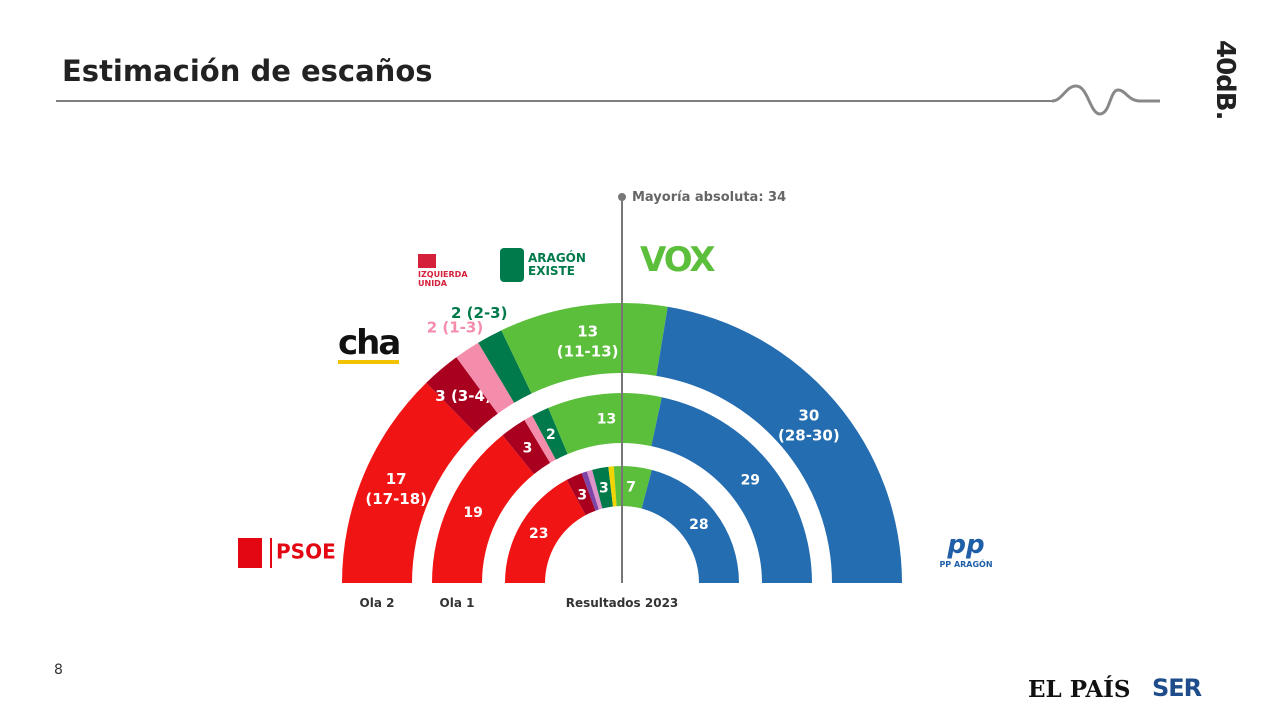 The width and height of the screenshot is (1272, 715). I want to click on seat-label: 28, so click(698, 525).